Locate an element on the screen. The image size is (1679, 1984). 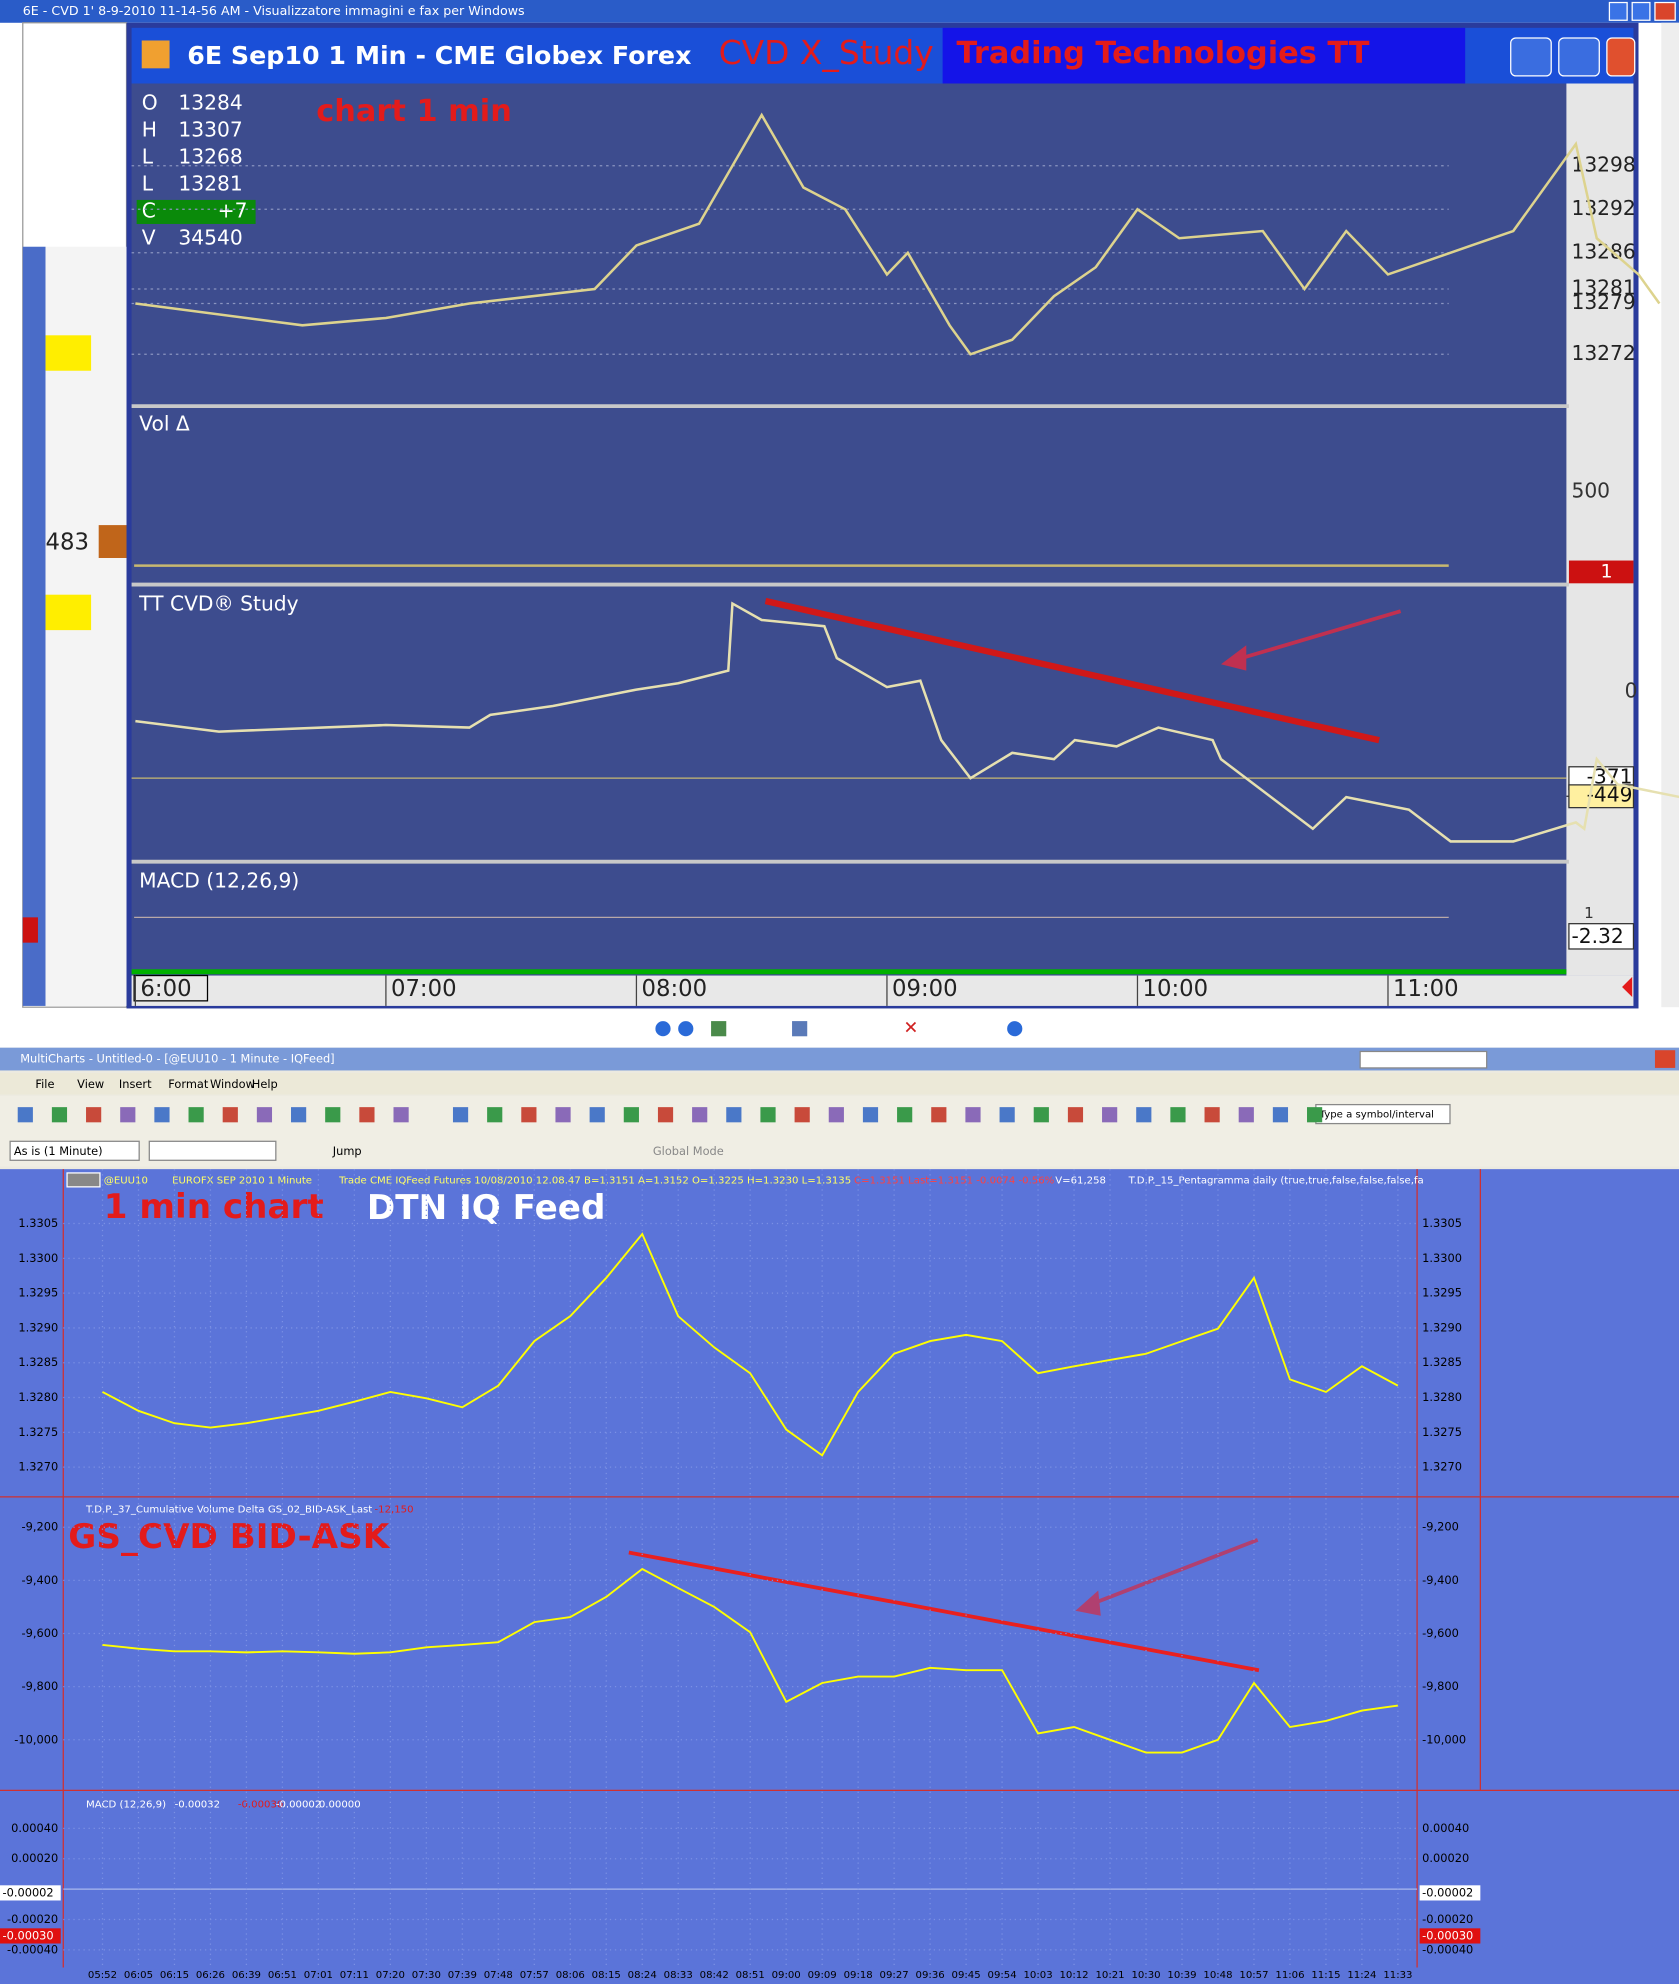
macd-marker: -0.00002 is located at coordinates (1447, 1892).